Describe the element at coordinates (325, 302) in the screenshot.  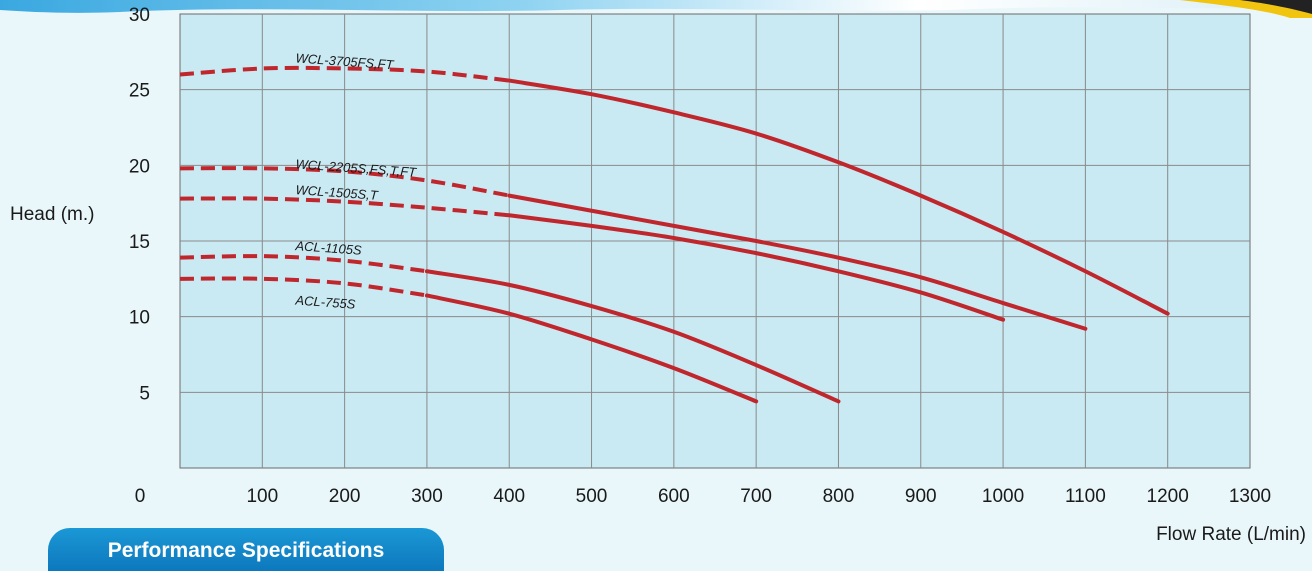
I see `curve-label: ACL-755S` at that location.